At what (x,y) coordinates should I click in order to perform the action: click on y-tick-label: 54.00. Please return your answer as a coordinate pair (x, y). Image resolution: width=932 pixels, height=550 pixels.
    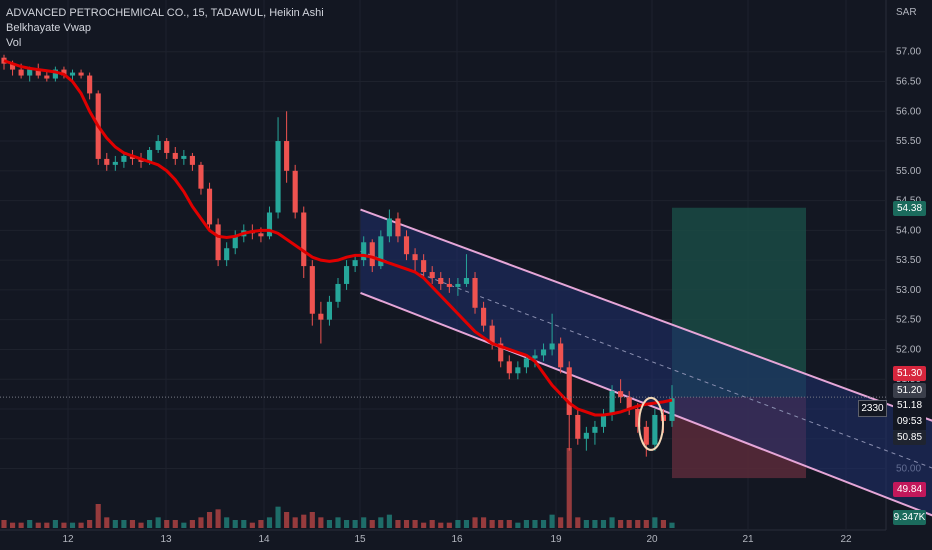
    Looking at the image, I should click on (908, 230).